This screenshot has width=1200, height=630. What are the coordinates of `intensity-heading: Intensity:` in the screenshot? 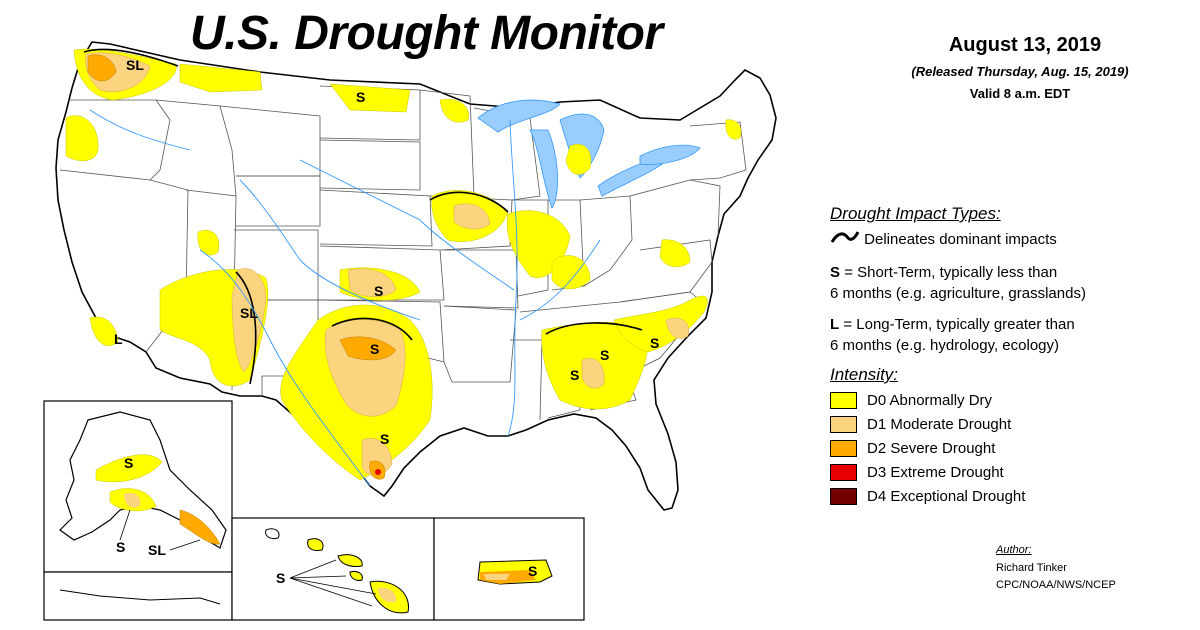 It's located at (864, 374).